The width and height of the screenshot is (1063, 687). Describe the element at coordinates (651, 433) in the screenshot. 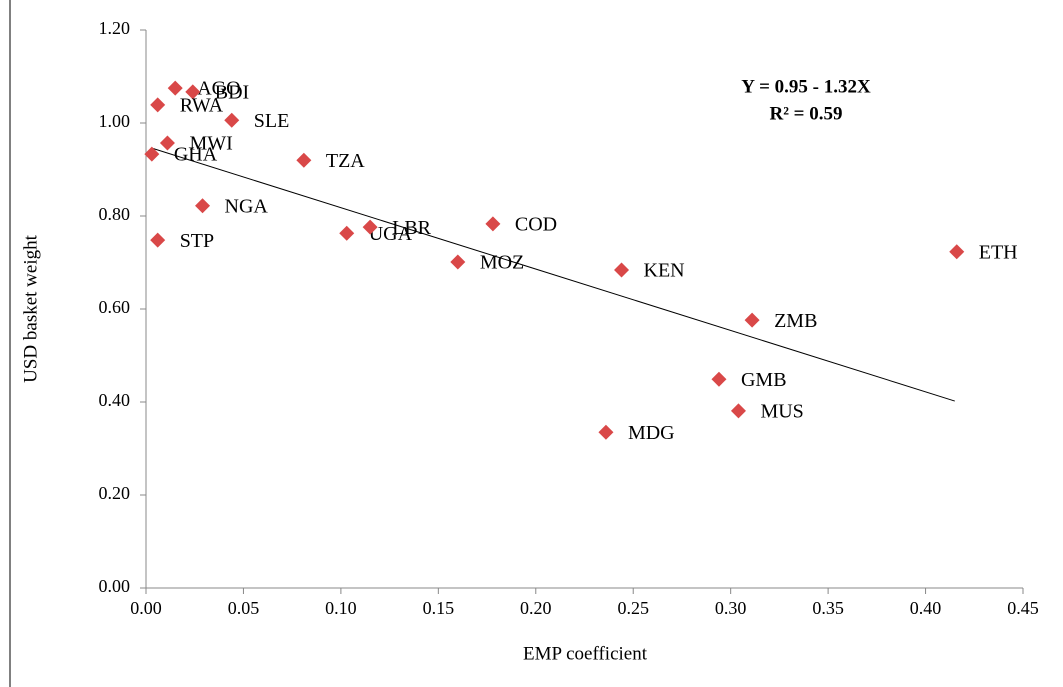

I see `point-label: MDG` at that location.